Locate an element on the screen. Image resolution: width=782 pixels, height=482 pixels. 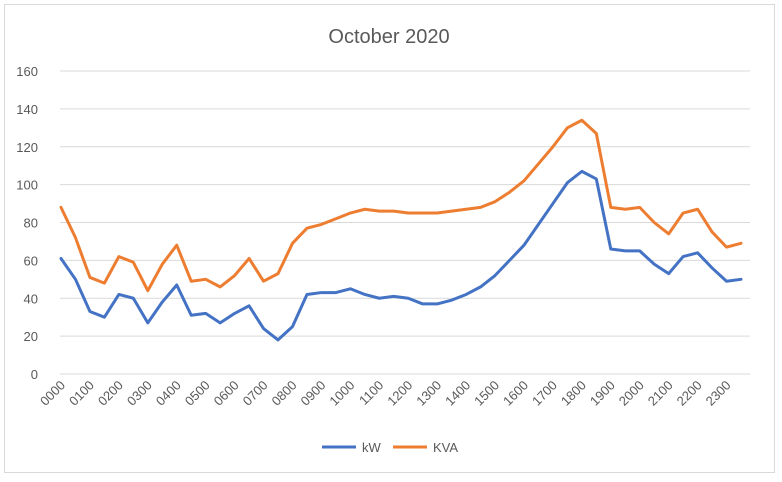
x-tick-label: 2000 is located at coordinates (631, 393).